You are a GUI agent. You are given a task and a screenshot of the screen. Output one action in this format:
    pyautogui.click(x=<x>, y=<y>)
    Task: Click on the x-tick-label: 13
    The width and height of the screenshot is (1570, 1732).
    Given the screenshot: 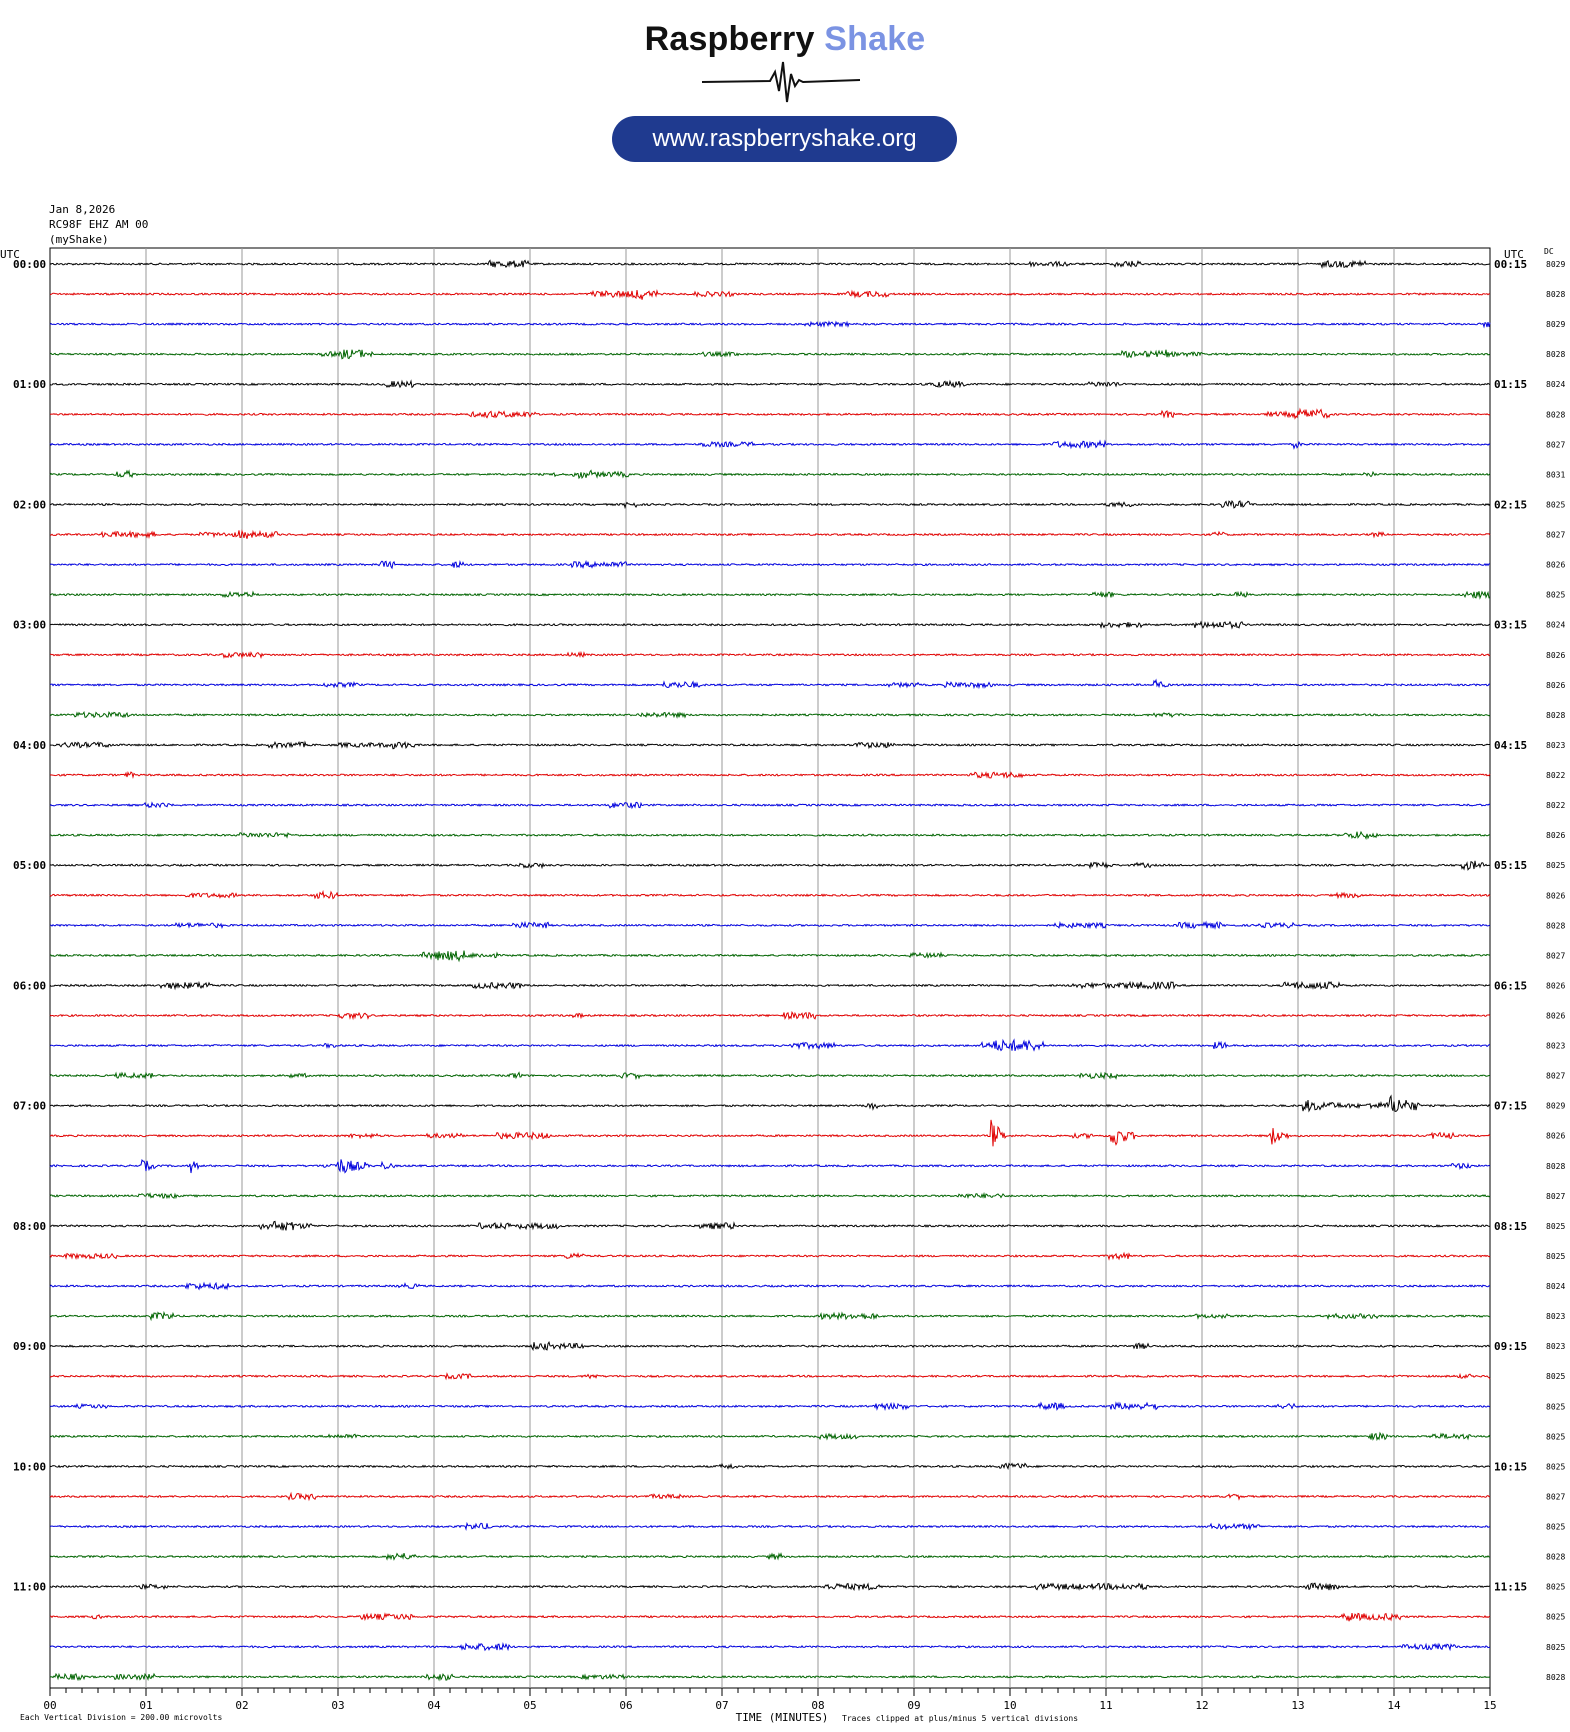 What is the action you would take?
    pyautogui.click(x=1297, y=1705)
    